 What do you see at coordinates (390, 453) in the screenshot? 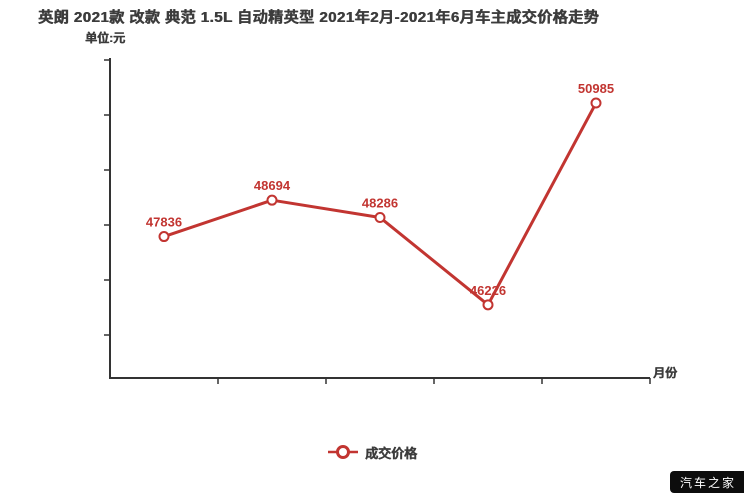
I see `legend-label: 成交价格` at bounding box center [390, 453].